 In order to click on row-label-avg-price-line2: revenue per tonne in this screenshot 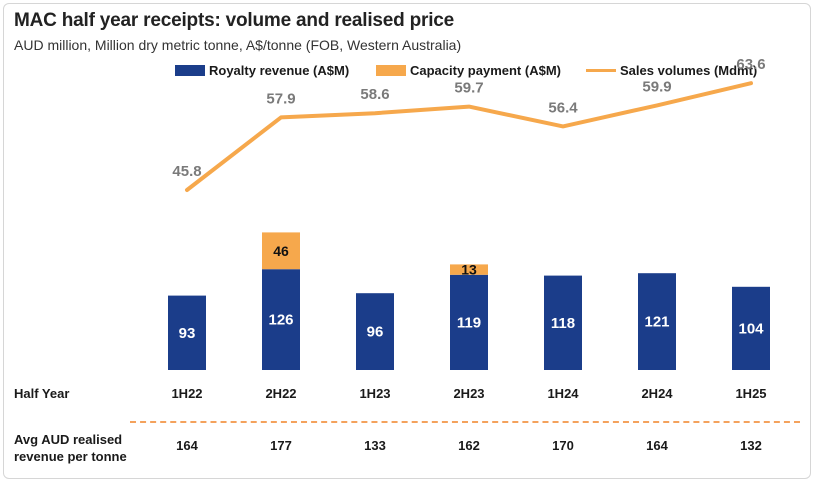, I will do `click(70, 456)`.